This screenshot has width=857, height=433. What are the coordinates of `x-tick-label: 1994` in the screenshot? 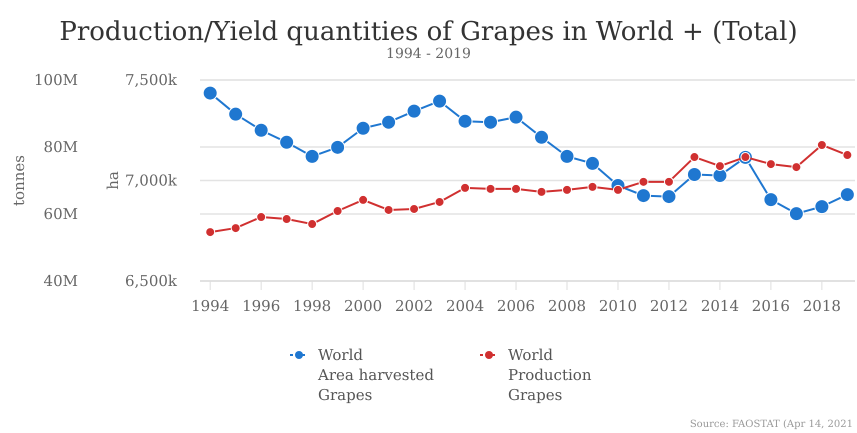 It's located at (210, 306).